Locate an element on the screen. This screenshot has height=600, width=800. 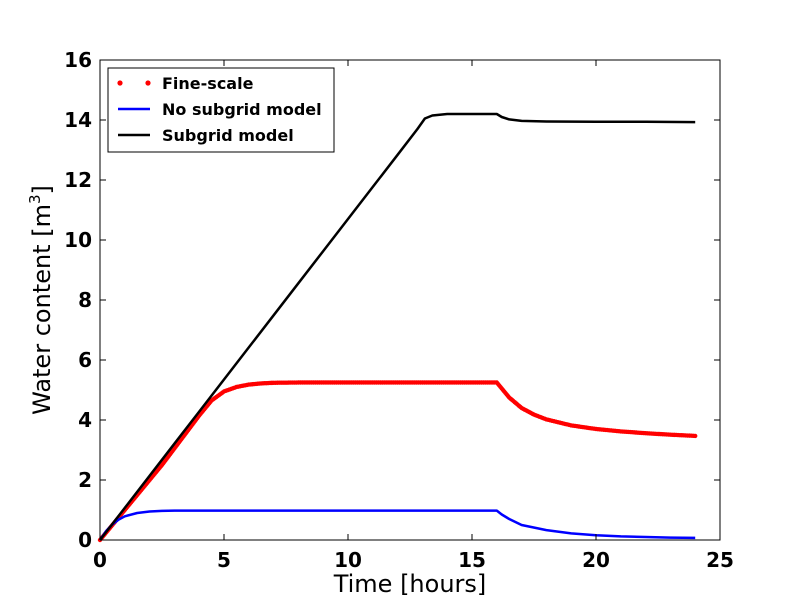
legend-label-subgrid-model: Subgrid model is located at coordinates (228, 135).